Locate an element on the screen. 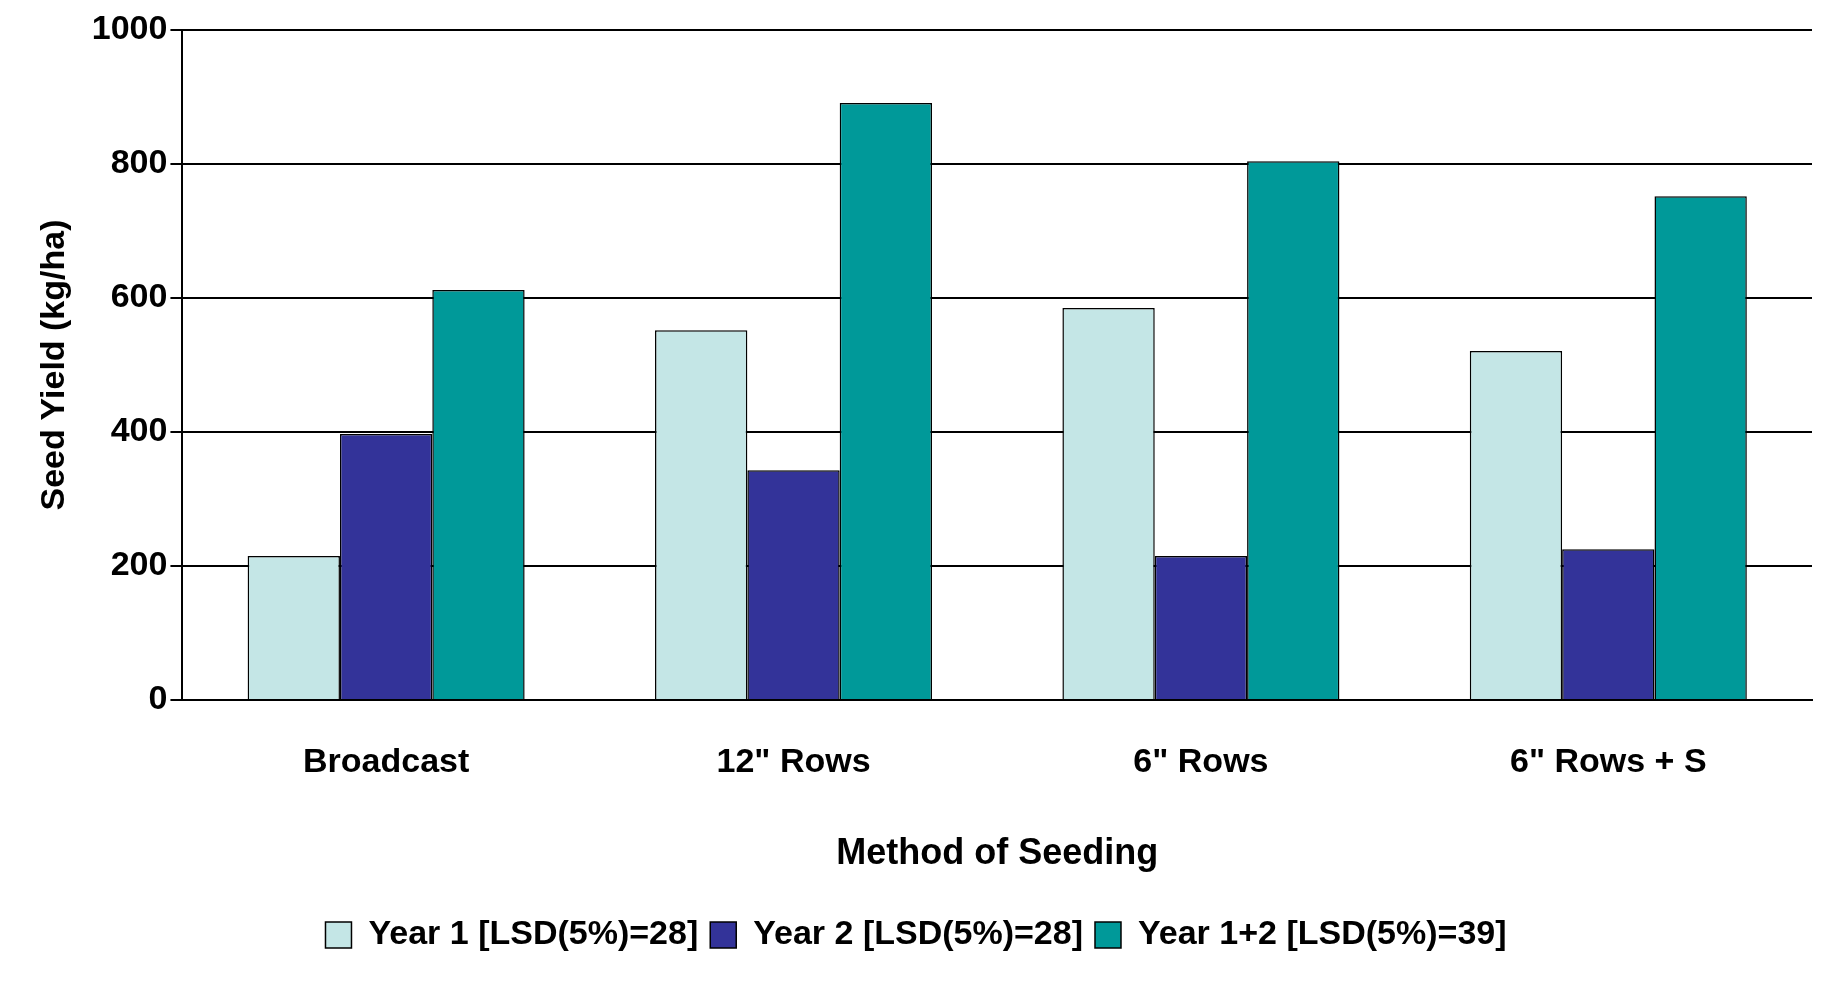 This screenshot has height=982, width=1842. y-tick-label: 600 is located at coordinates (139, 295).